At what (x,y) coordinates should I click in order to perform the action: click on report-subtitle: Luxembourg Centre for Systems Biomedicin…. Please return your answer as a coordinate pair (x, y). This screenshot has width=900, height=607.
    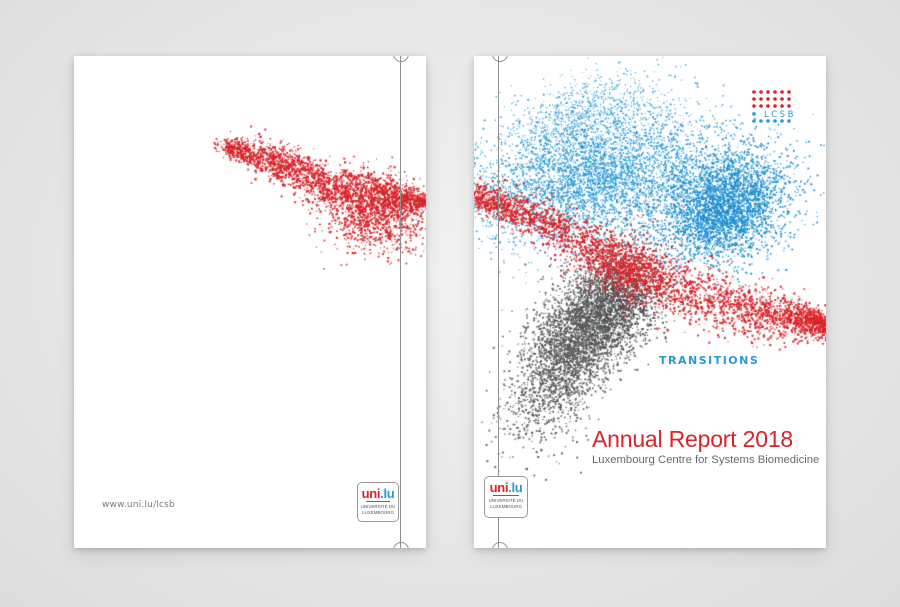
    Looking at the image, I should click on (706, 460).